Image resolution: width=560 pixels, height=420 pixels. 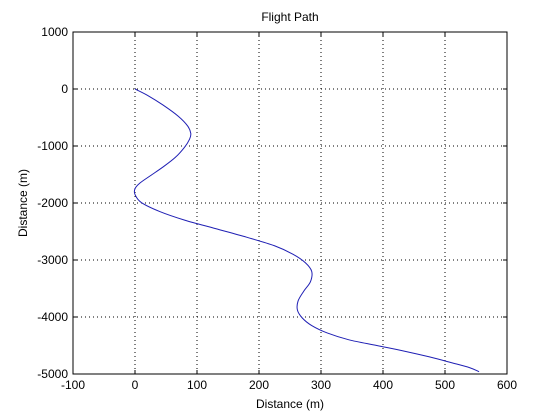 I want to click on x-tick-label: 500, so click(x=445, y=385).